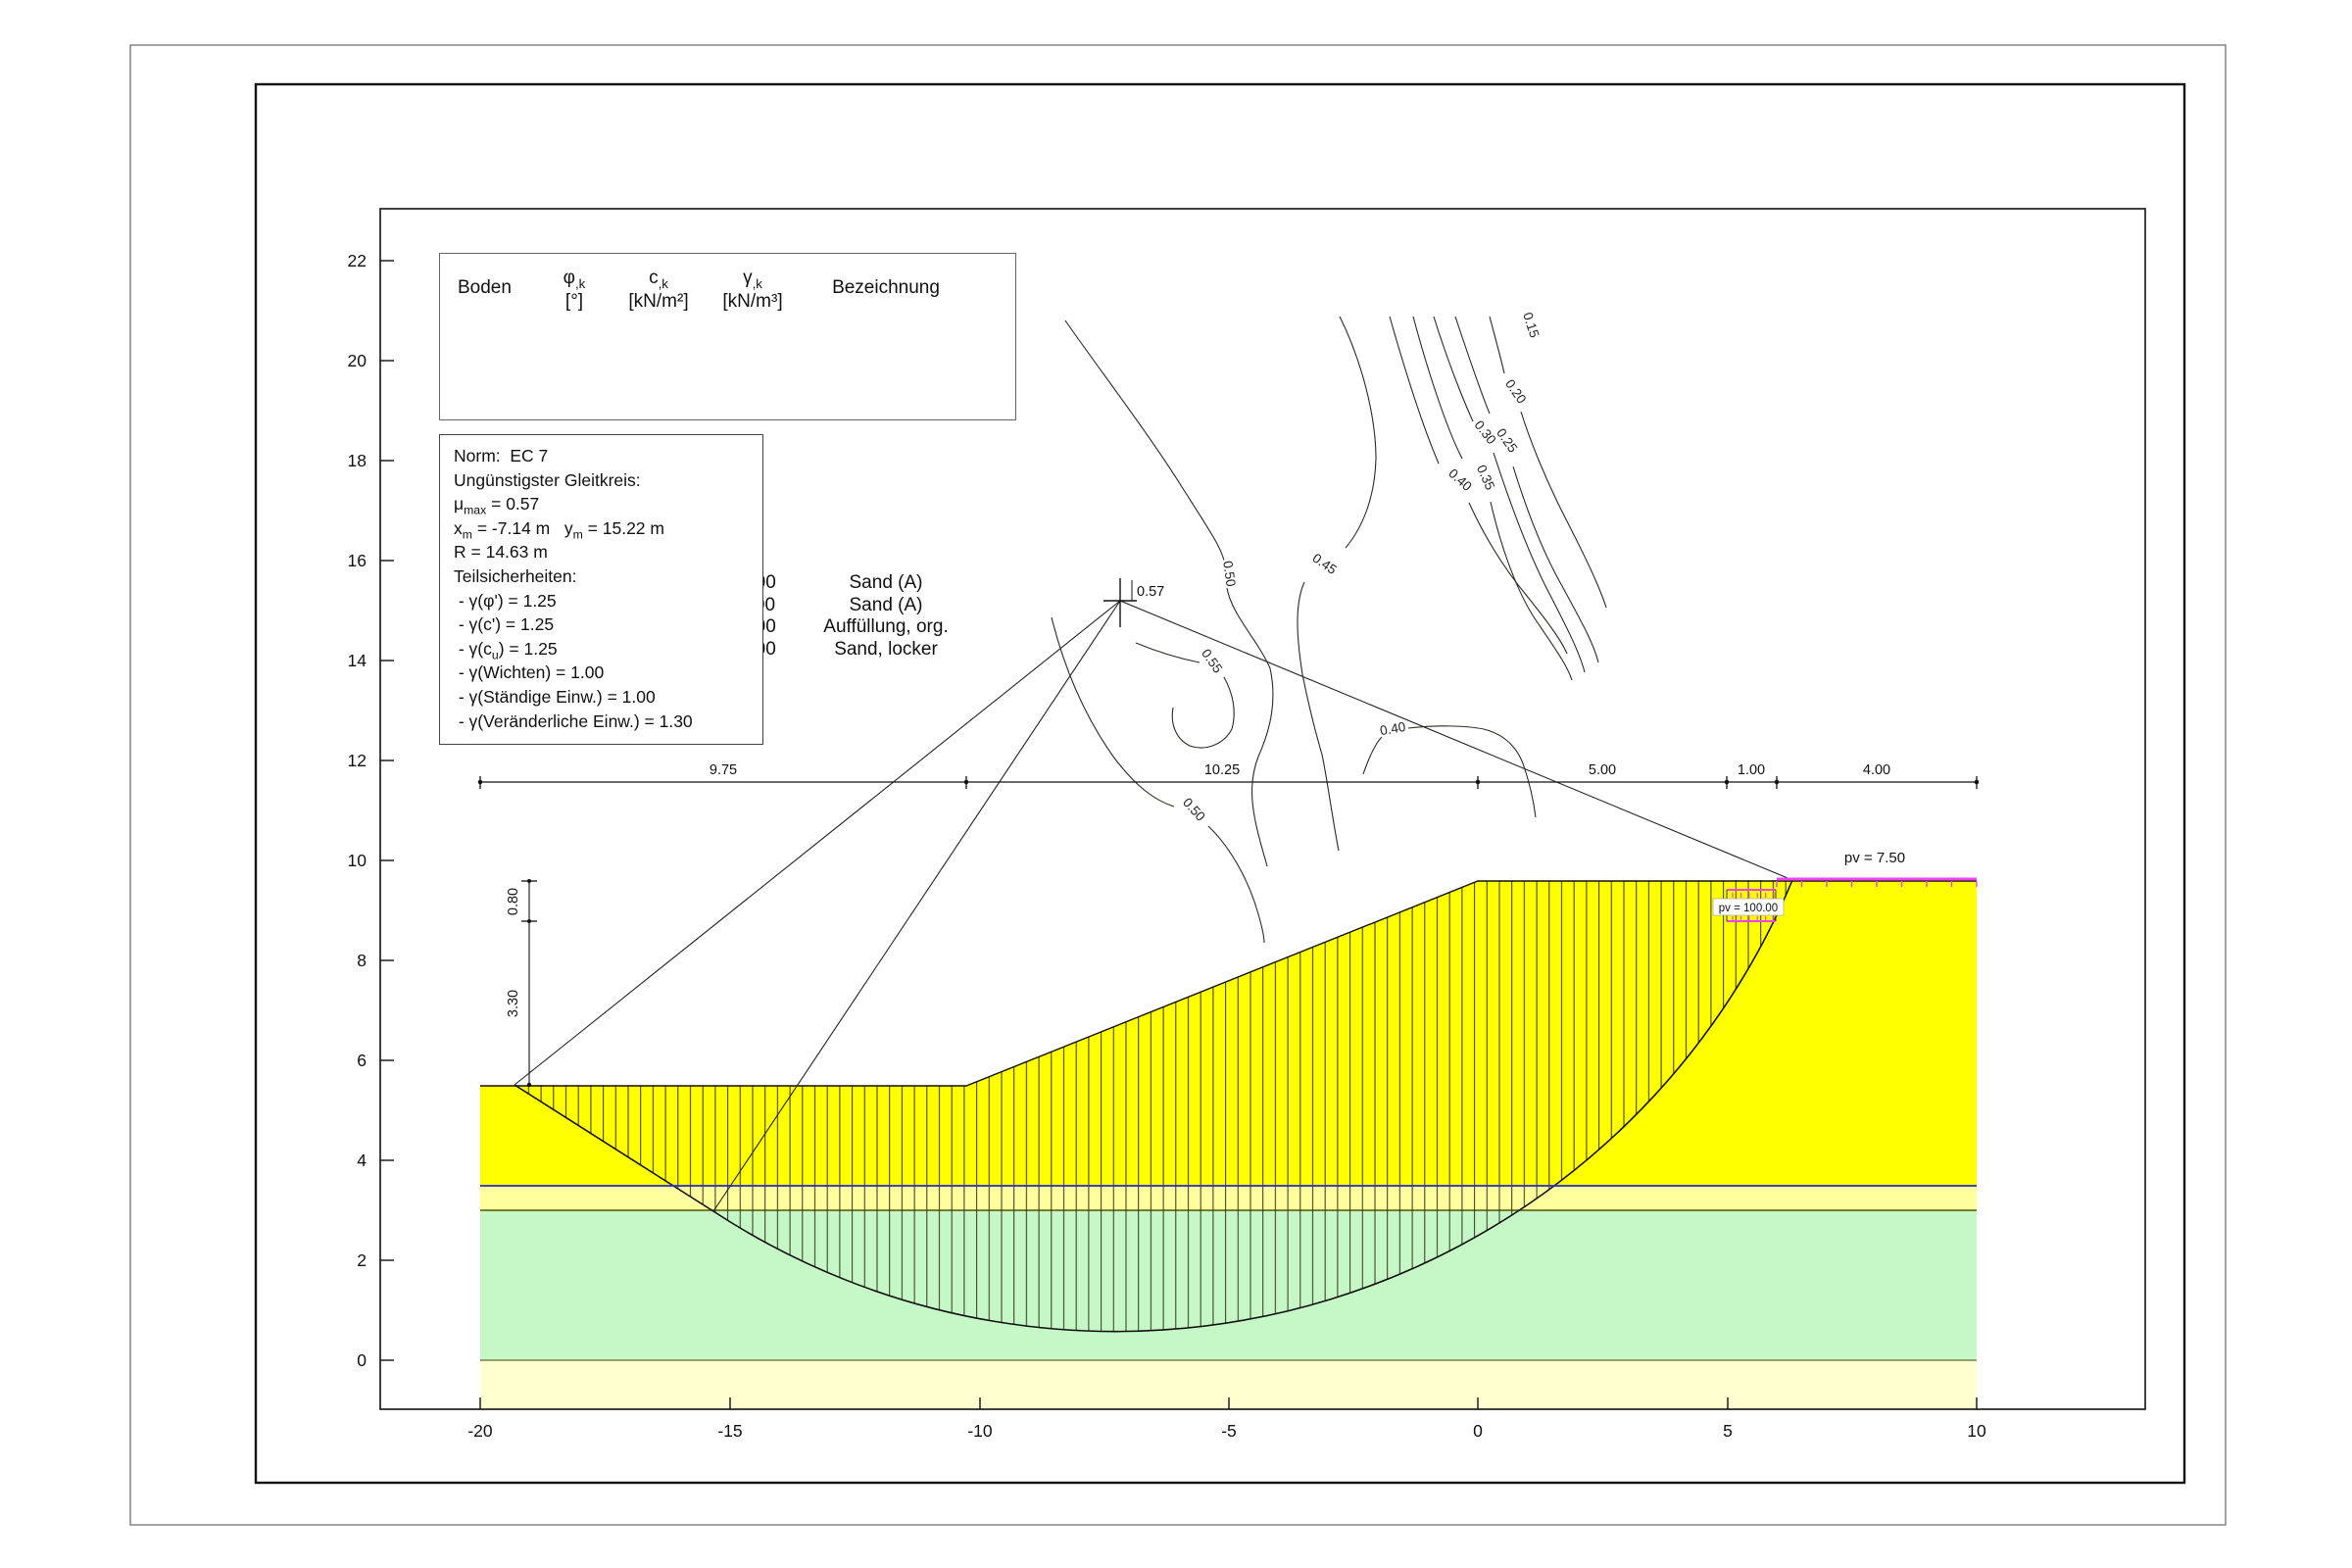  What do you see at coordinates (886, 649) in the screenshot?
I see `soil-cell-name: Sand, locker` at bounding box center [886, 649].